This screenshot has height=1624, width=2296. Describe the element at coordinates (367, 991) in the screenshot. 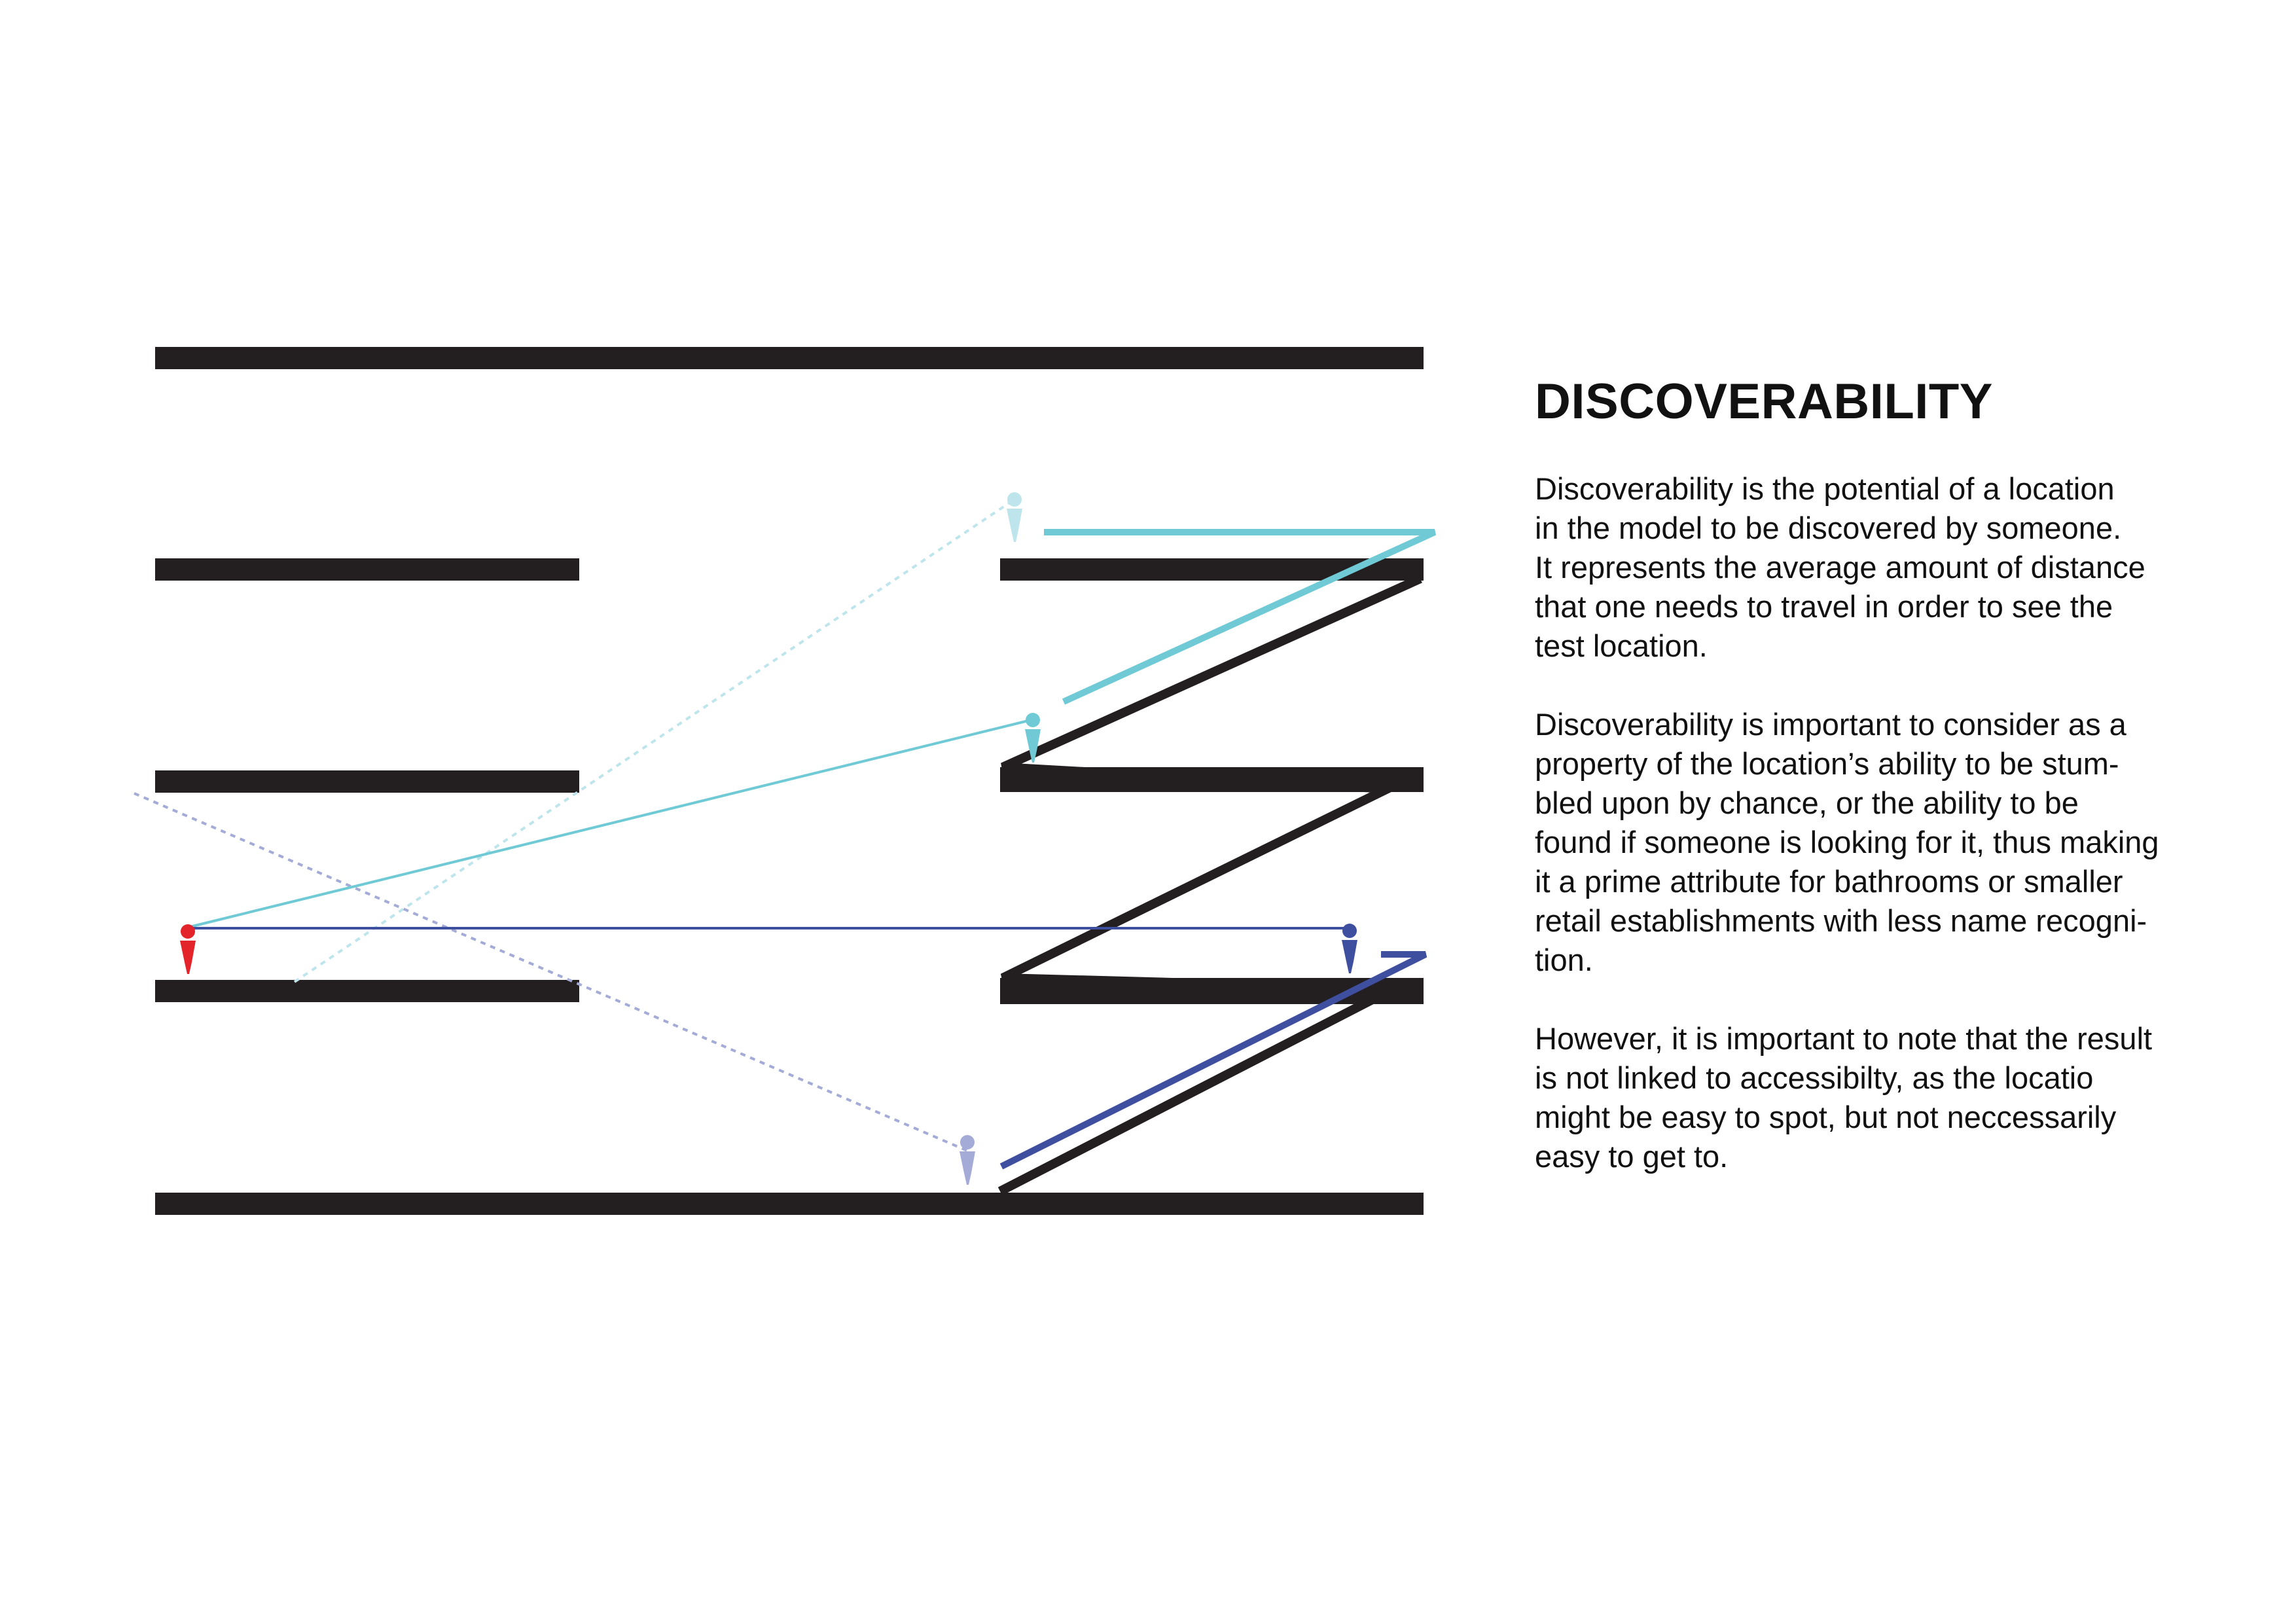

I see `floor-level-2-left` at that location.